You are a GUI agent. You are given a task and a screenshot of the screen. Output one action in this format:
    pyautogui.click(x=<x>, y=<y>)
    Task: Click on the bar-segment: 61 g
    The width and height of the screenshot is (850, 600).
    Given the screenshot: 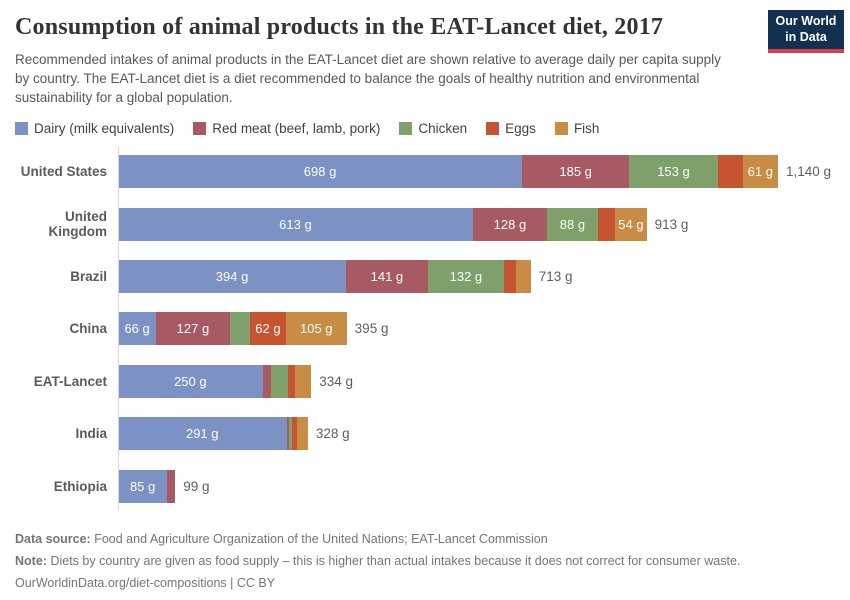 What is the action you would take?
    pyautogui.click(x=760, y=172)
    